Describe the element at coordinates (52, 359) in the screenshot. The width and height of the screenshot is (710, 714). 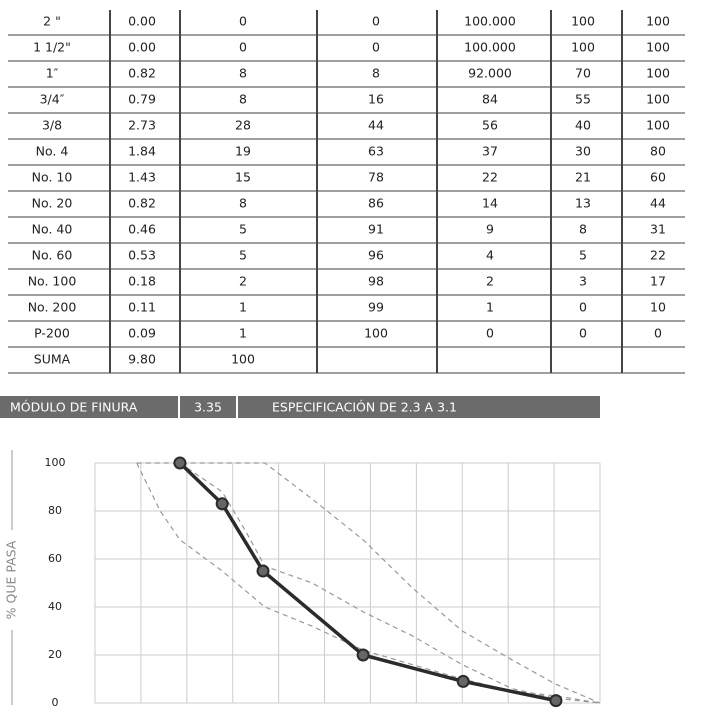
I see `table-cell: SUMA` at that location.